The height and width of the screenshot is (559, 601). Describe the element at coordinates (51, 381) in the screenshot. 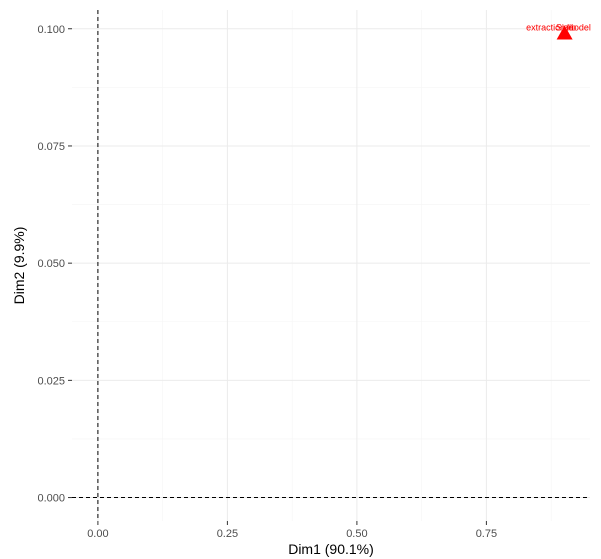

I see `y-tick-label: 0.025` at that location.